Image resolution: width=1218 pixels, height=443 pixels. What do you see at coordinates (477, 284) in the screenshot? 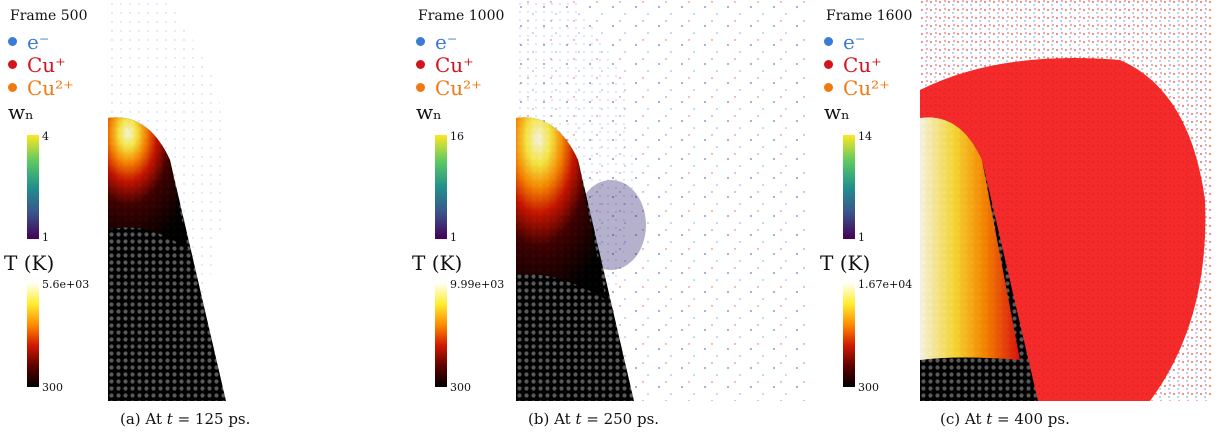
I see `t-max-tick: 9.99e+03` at bounding box center [477, 284].